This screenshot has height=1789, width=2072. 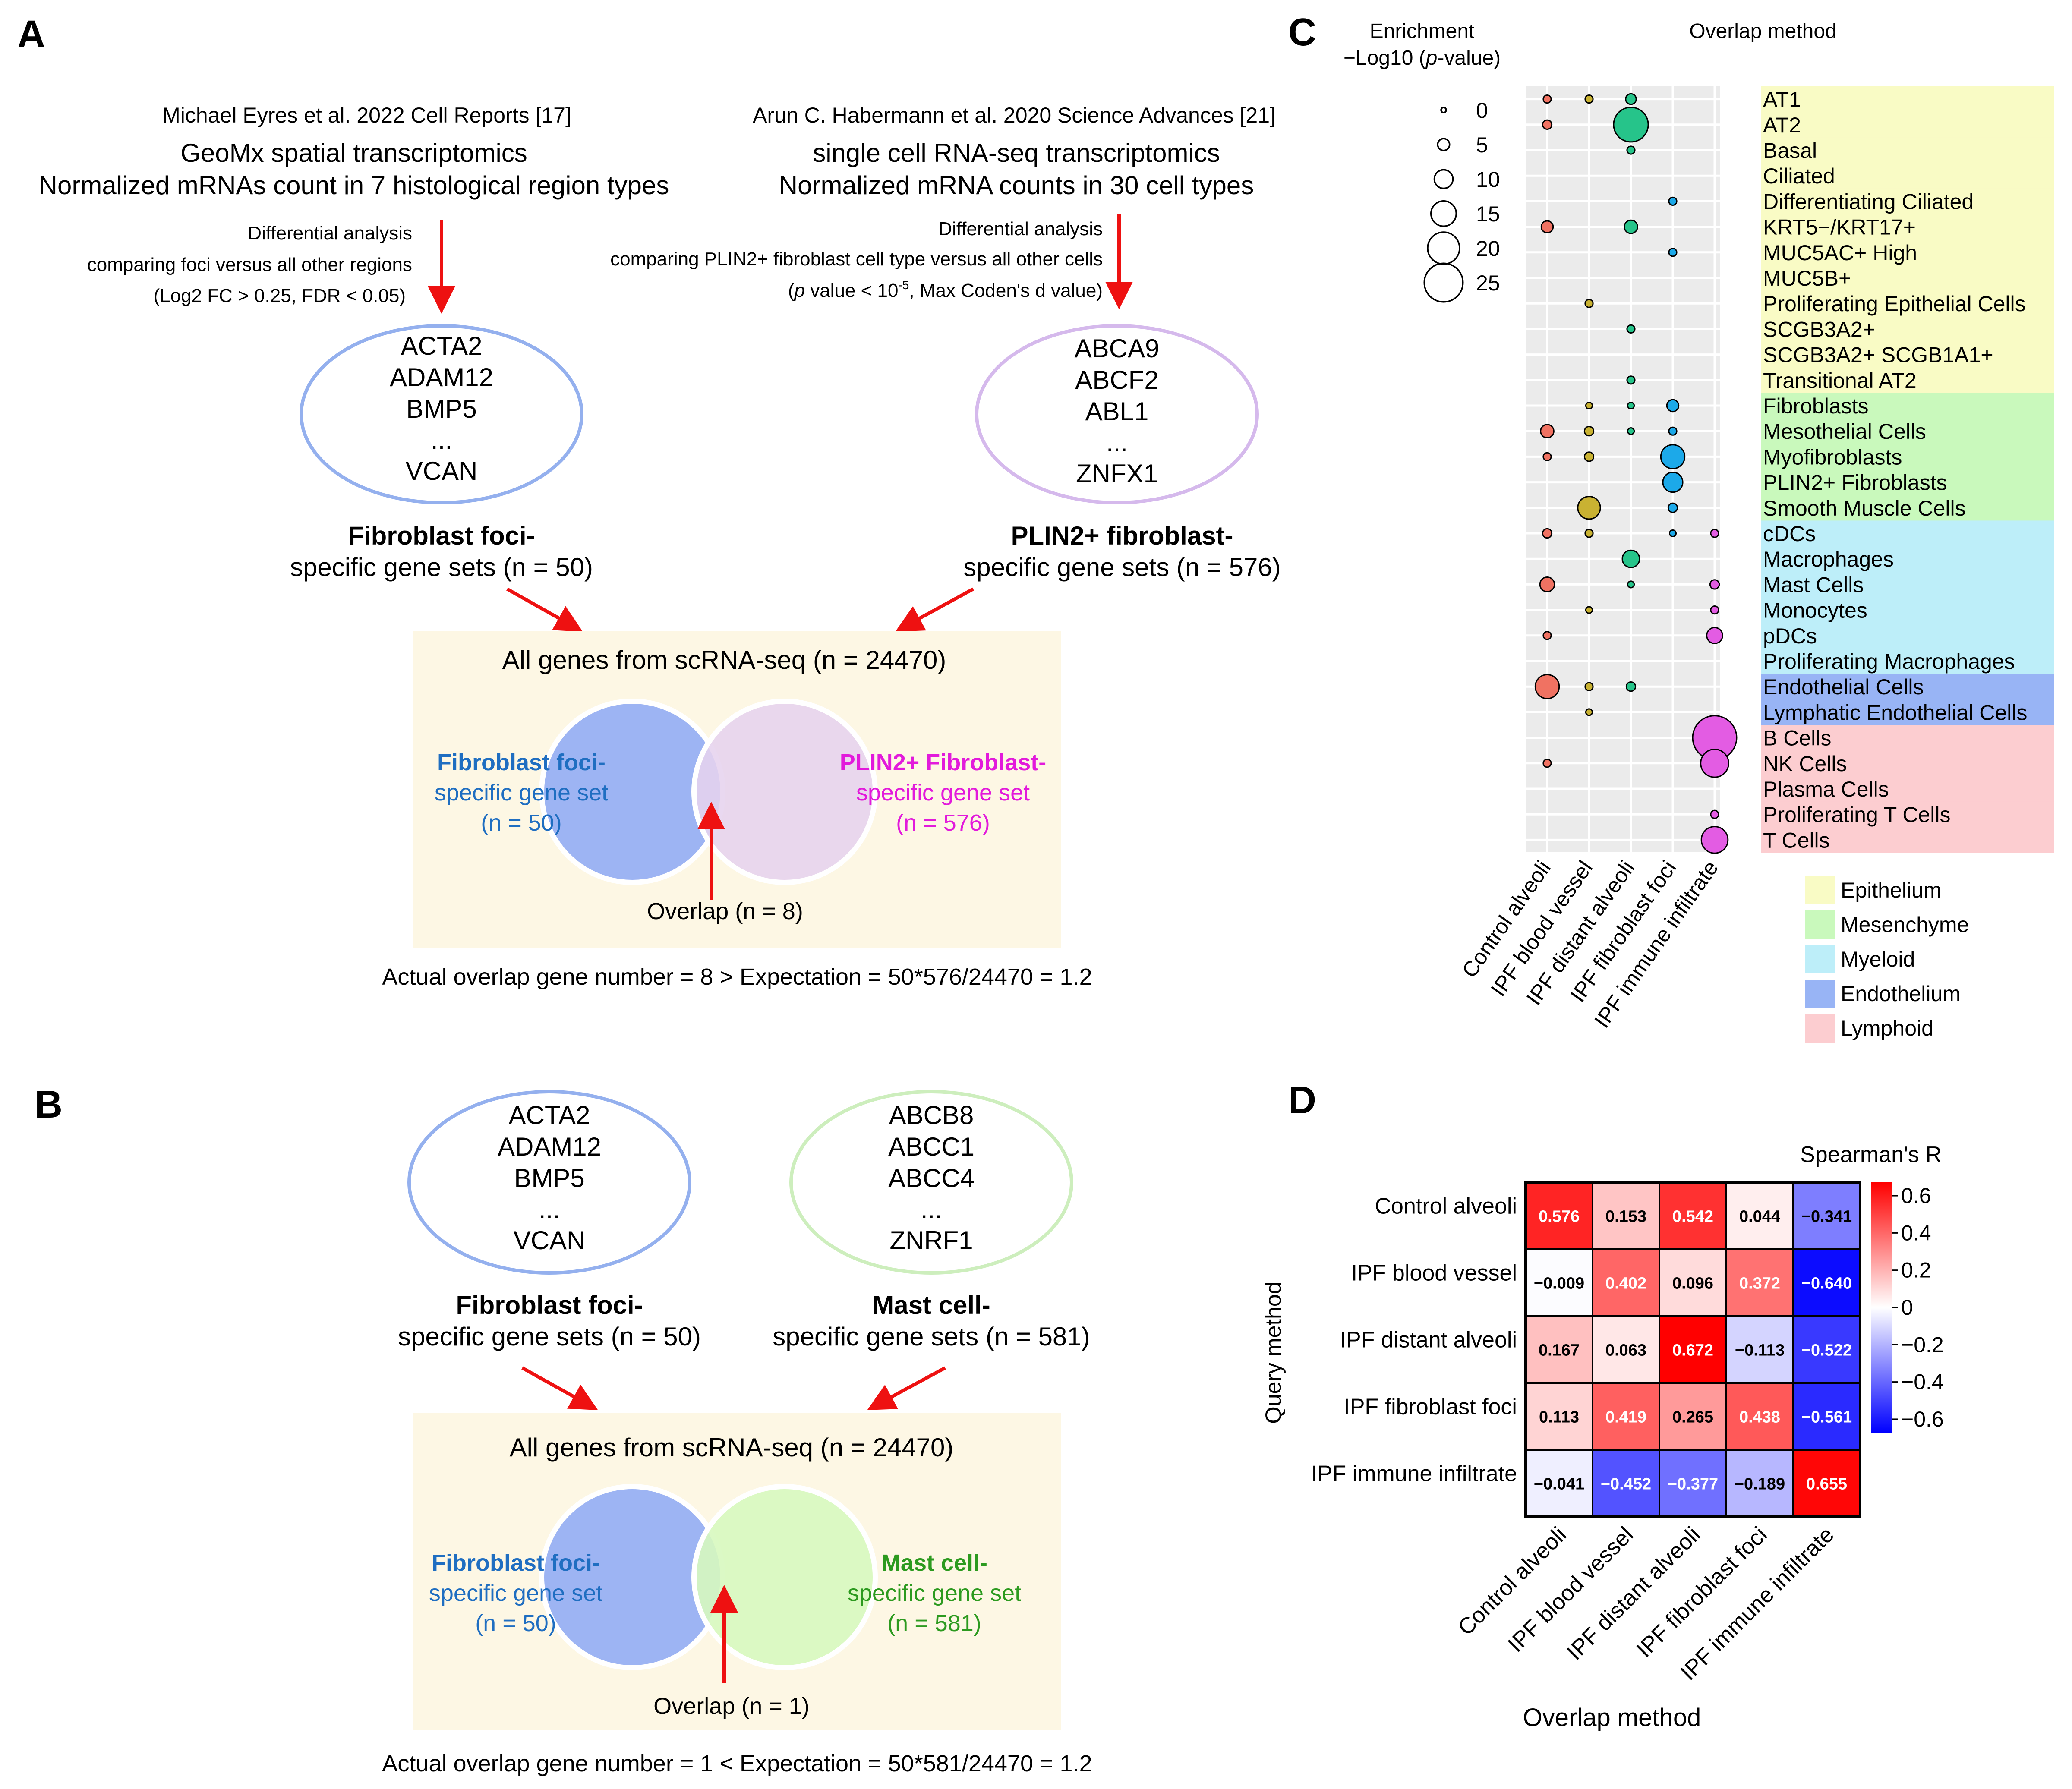 I want to click on cell-type-label: Macrophages, so click(x=1828, y=559).